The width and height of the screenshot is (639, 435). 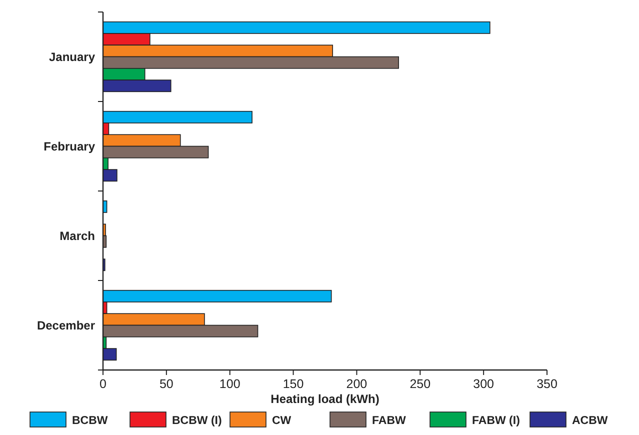 I want to click on y-tick-label: February, so click(x=70, y=146).